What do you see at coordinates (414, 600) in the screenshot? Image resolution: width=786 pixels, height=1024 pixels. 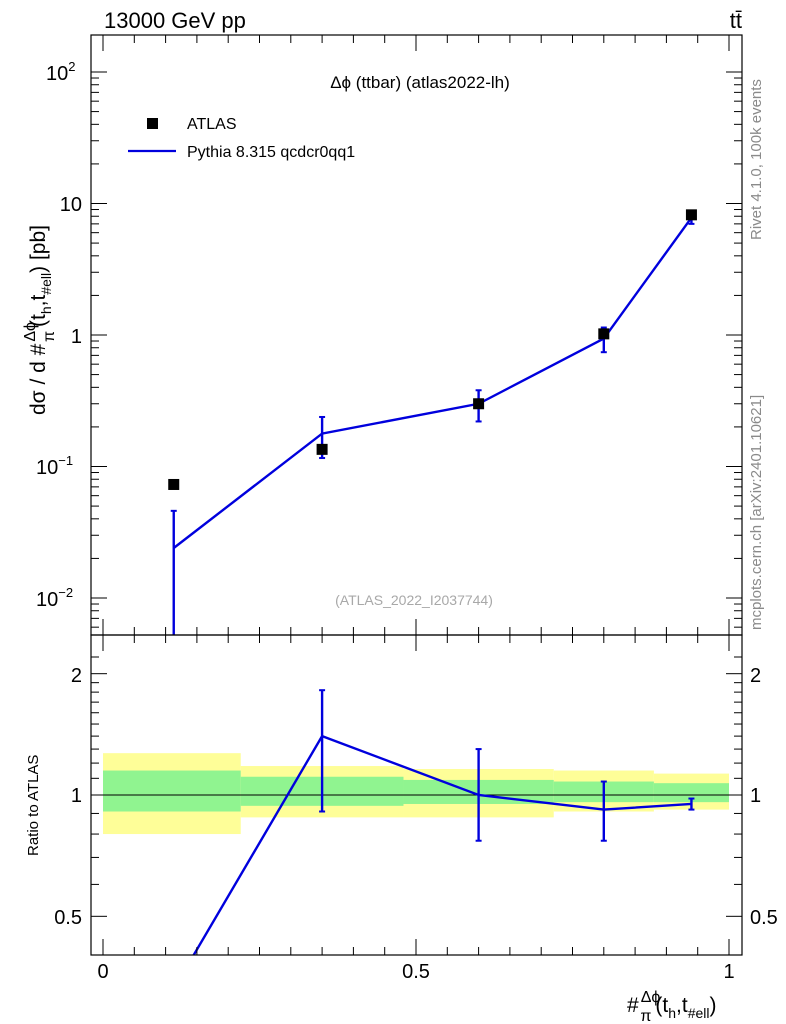 I see `analysis-watermark: (ATLAS_2022_I2037744)` at bounding box center [414, 600].